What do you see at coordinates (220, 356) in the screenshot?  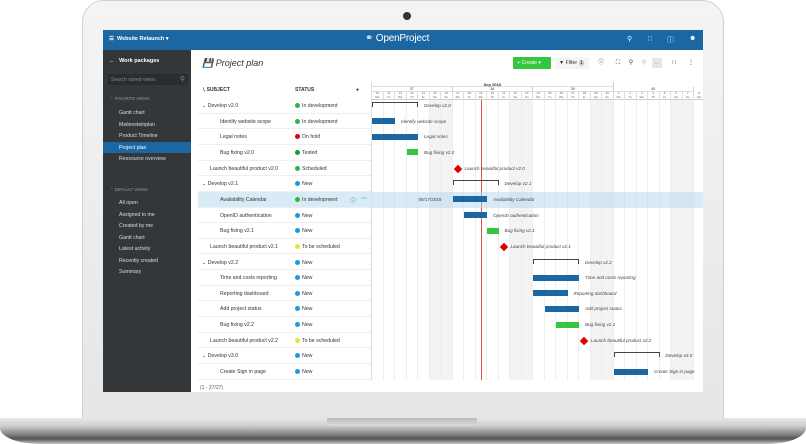 I see `row-subject: ⌄ Develop v3.0` at bounding box center [220, 356].